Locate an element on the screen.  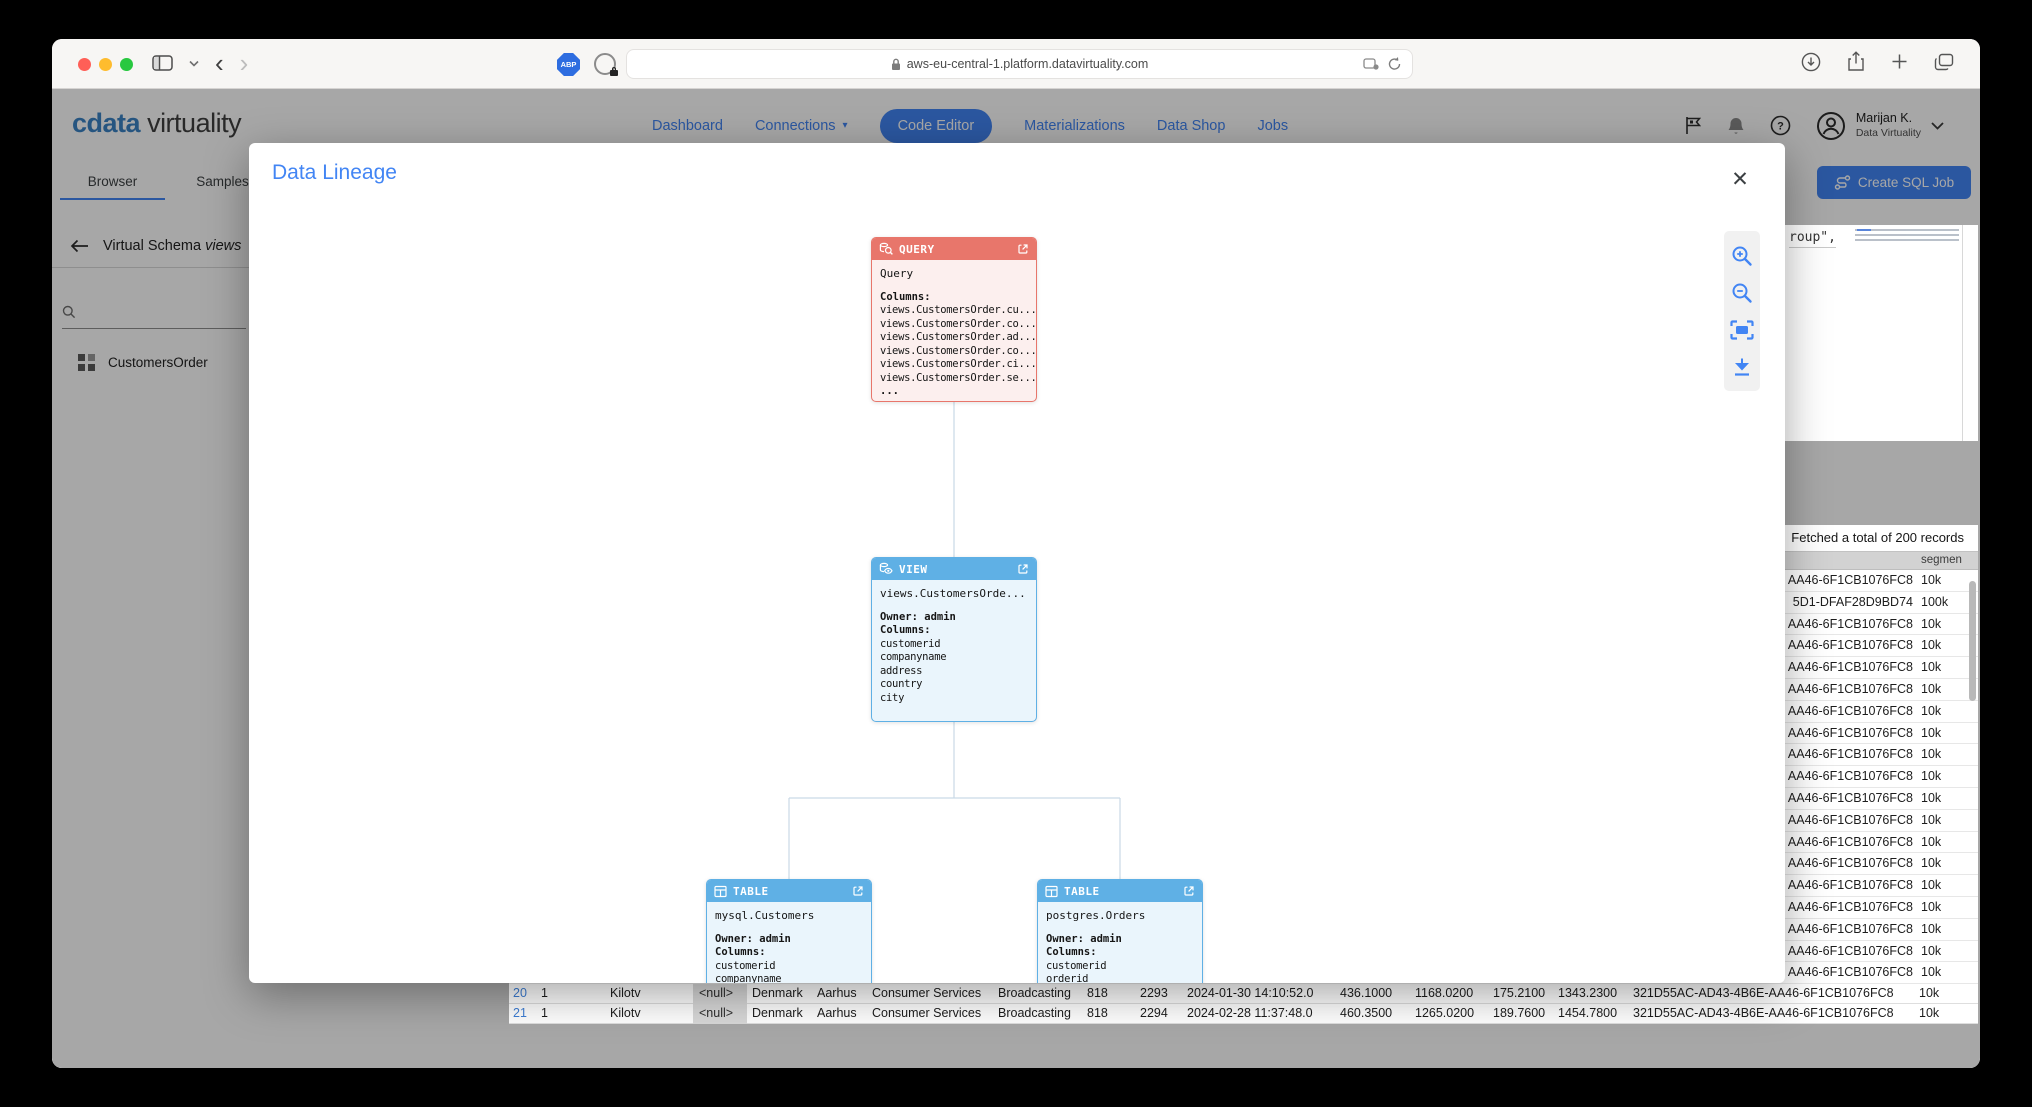
new-tab-icon is located at coordinates (1899, 61).